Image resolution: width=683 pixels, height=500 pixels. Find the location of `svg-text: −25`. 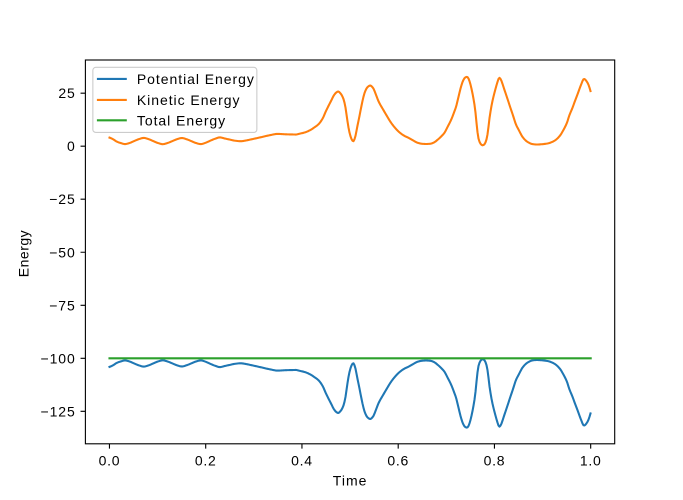

svg-text: −25 is located at coordinates (62, 199).